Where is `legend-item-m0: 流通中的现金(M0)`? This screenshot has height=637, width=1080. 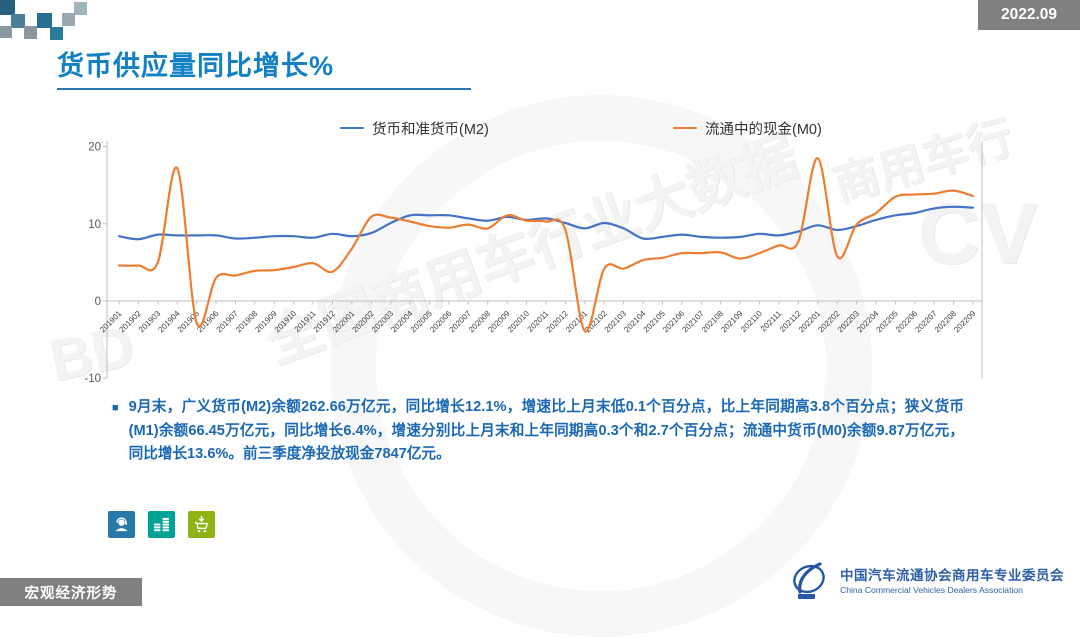
legend-item-m0: 流通中的现金(M0) is located at coordinates (747, 128).